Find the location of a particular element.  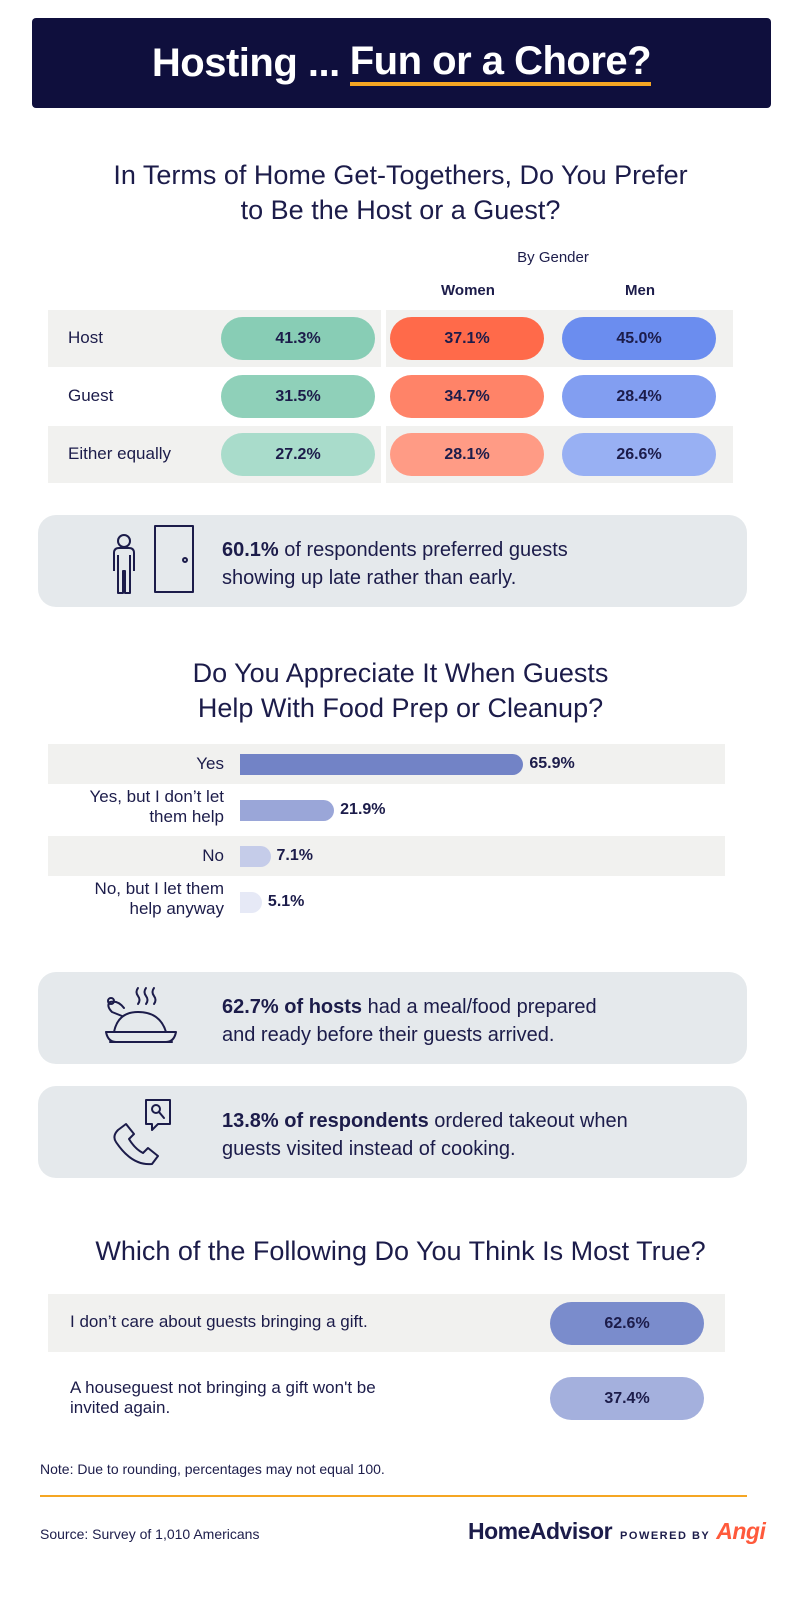

table-row-label: Host is located at coordinates (85, 337).